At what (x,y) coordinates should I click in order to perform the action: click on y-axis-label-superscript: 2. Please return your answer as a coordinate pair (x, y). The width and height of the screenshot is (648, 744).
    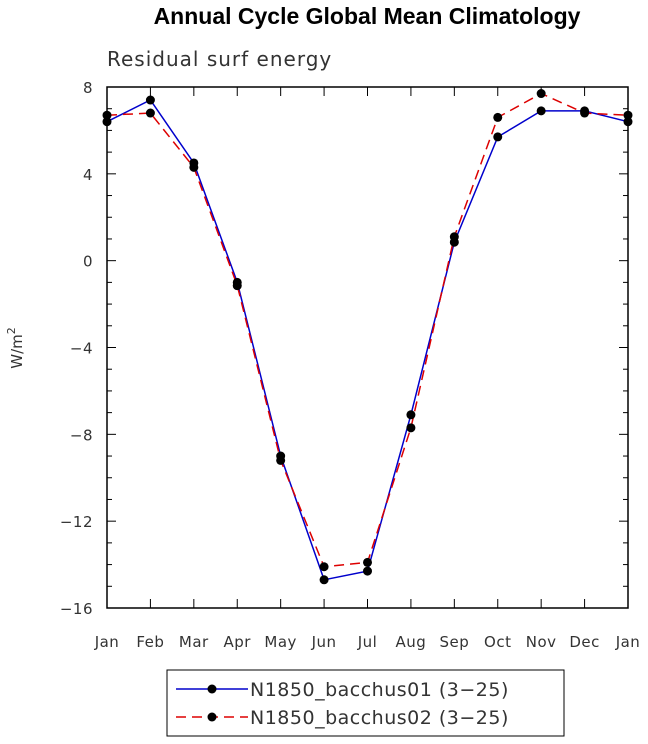
    Looking at the image, I should click on (11, 330).